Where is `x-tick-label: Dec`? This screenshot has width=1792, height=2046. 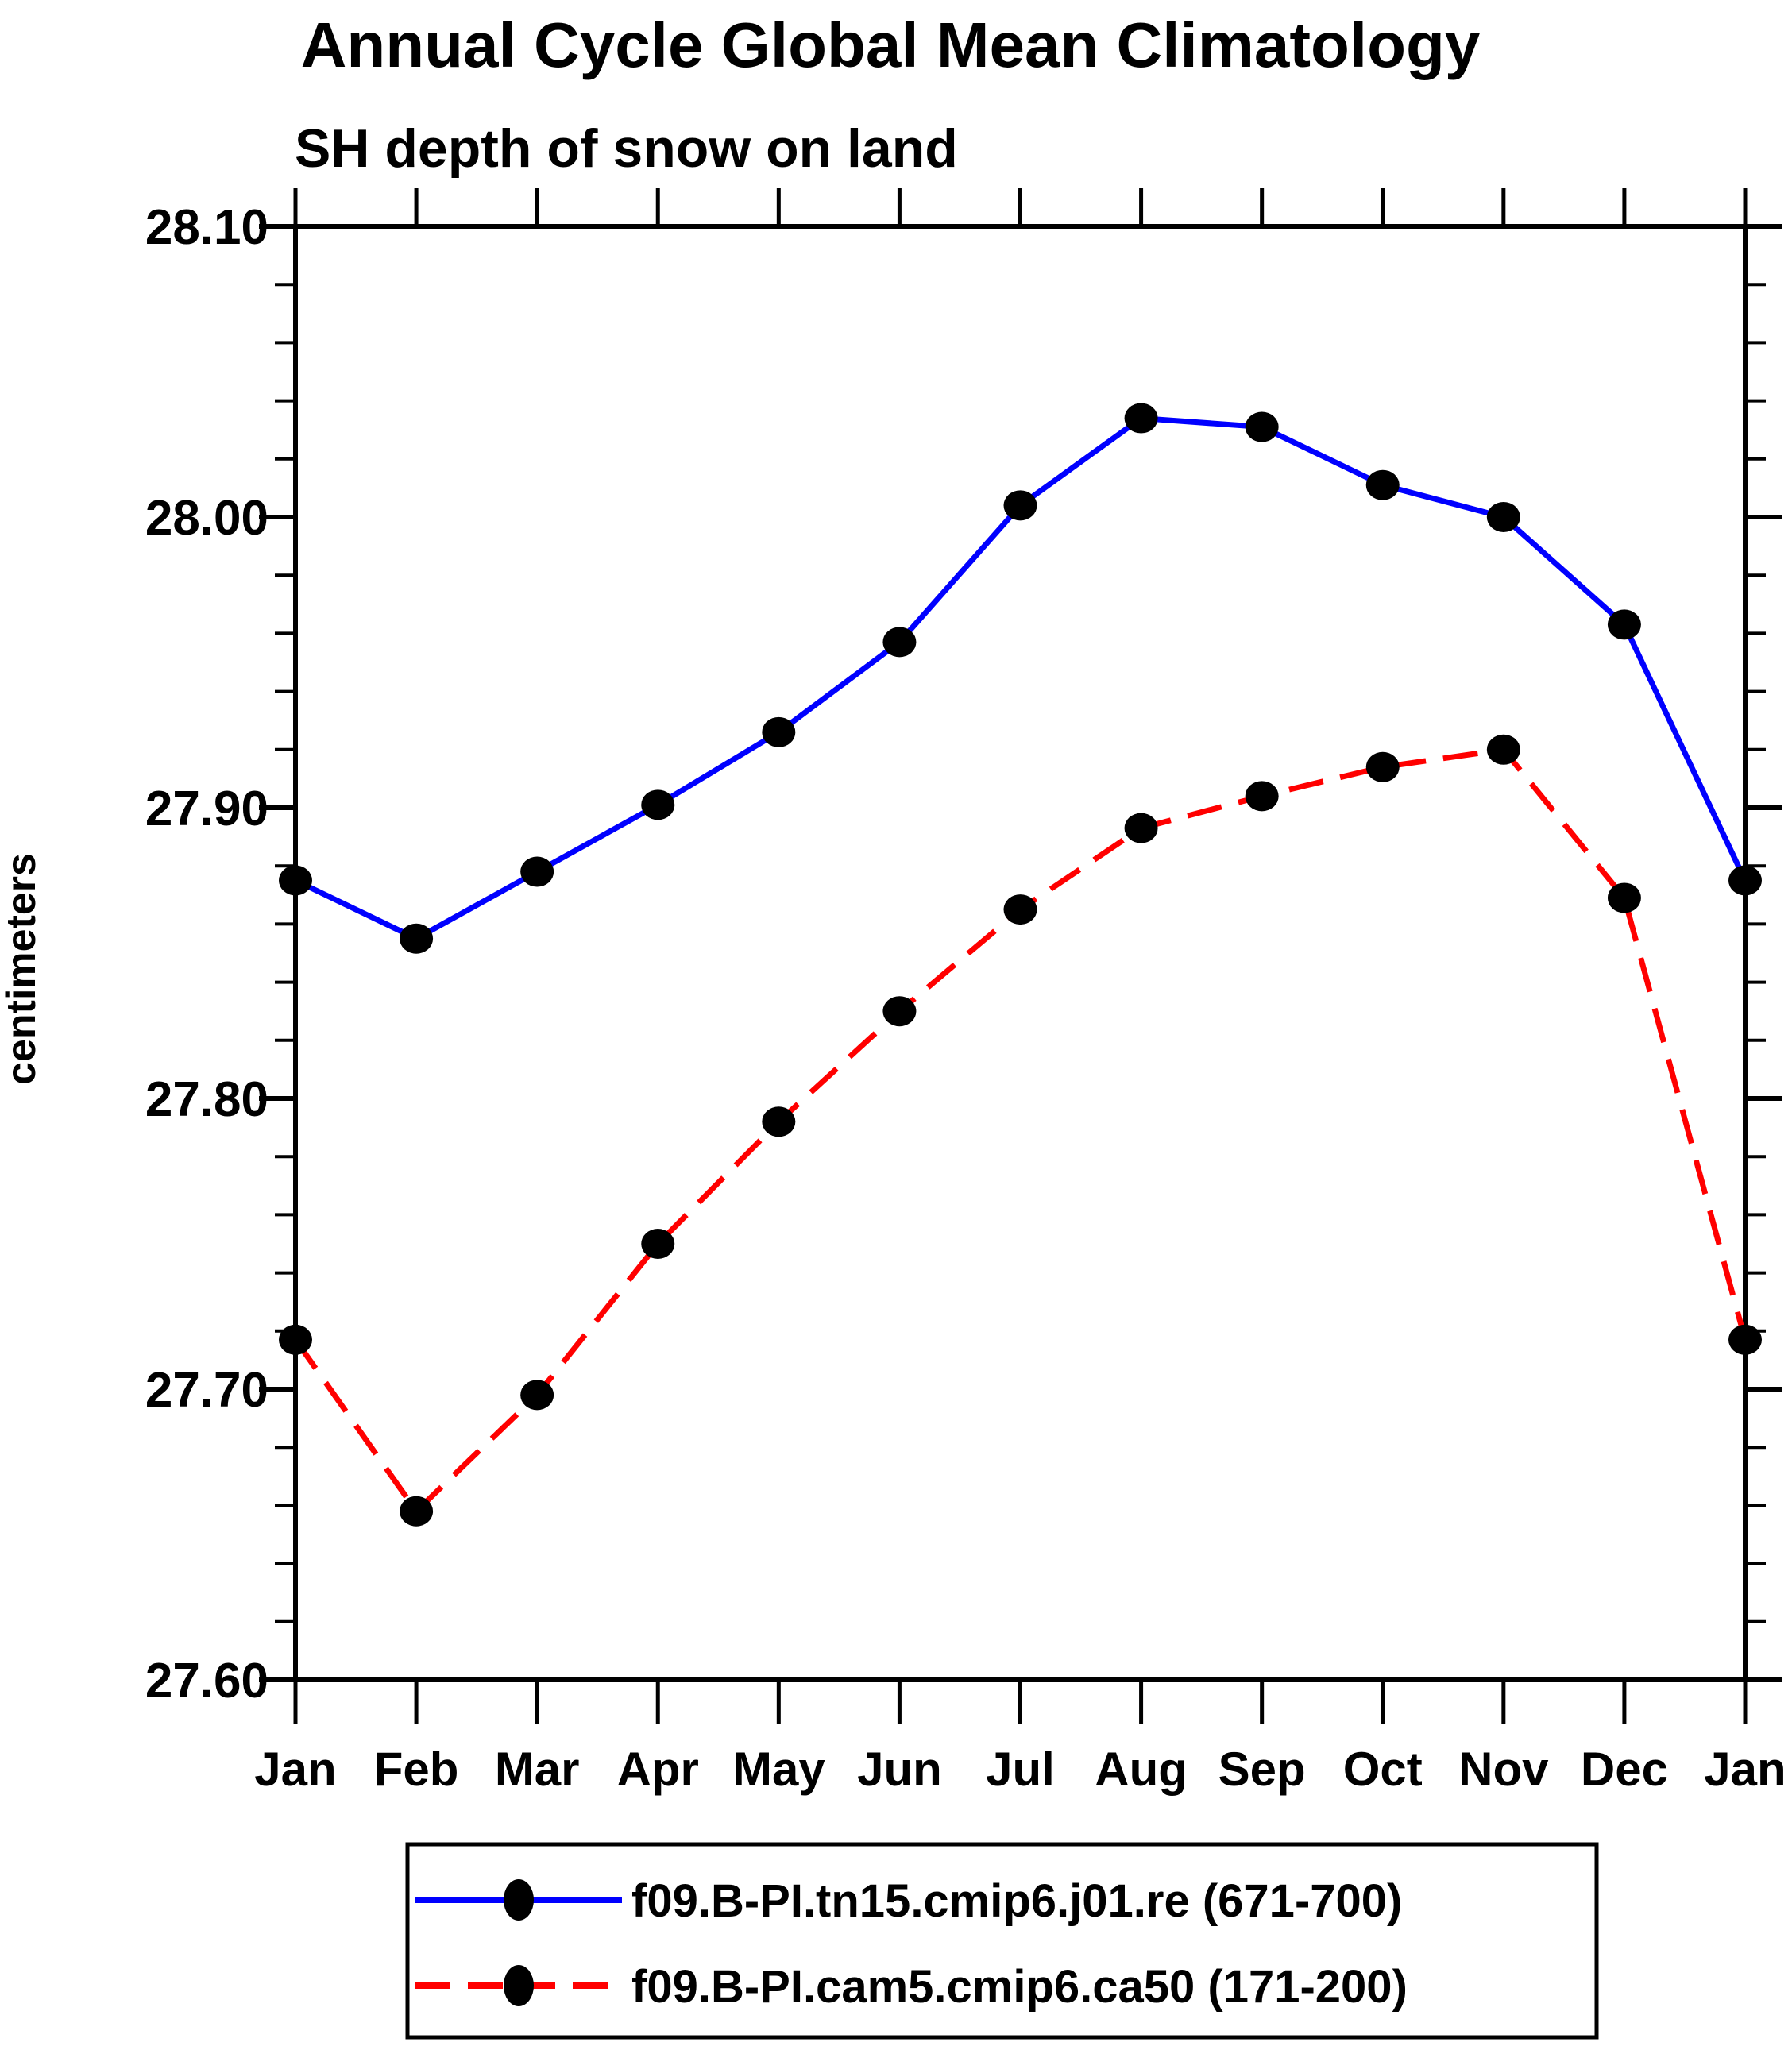
x-tick-label: Dec is located at coordinates (1624, 1769).